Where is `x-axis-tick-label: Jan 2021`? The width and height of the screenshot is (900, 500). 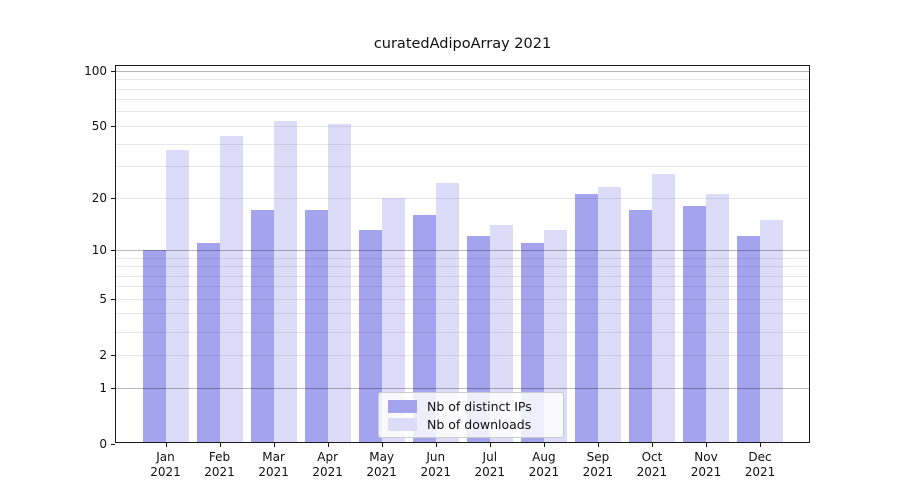 x-axis-tick-label: Jan 2021 is located at coordinates (166, 465).